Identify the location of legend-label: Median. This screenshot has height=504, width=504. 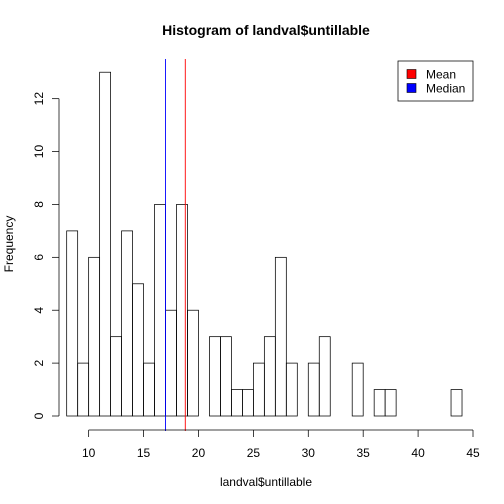
(445, 89).